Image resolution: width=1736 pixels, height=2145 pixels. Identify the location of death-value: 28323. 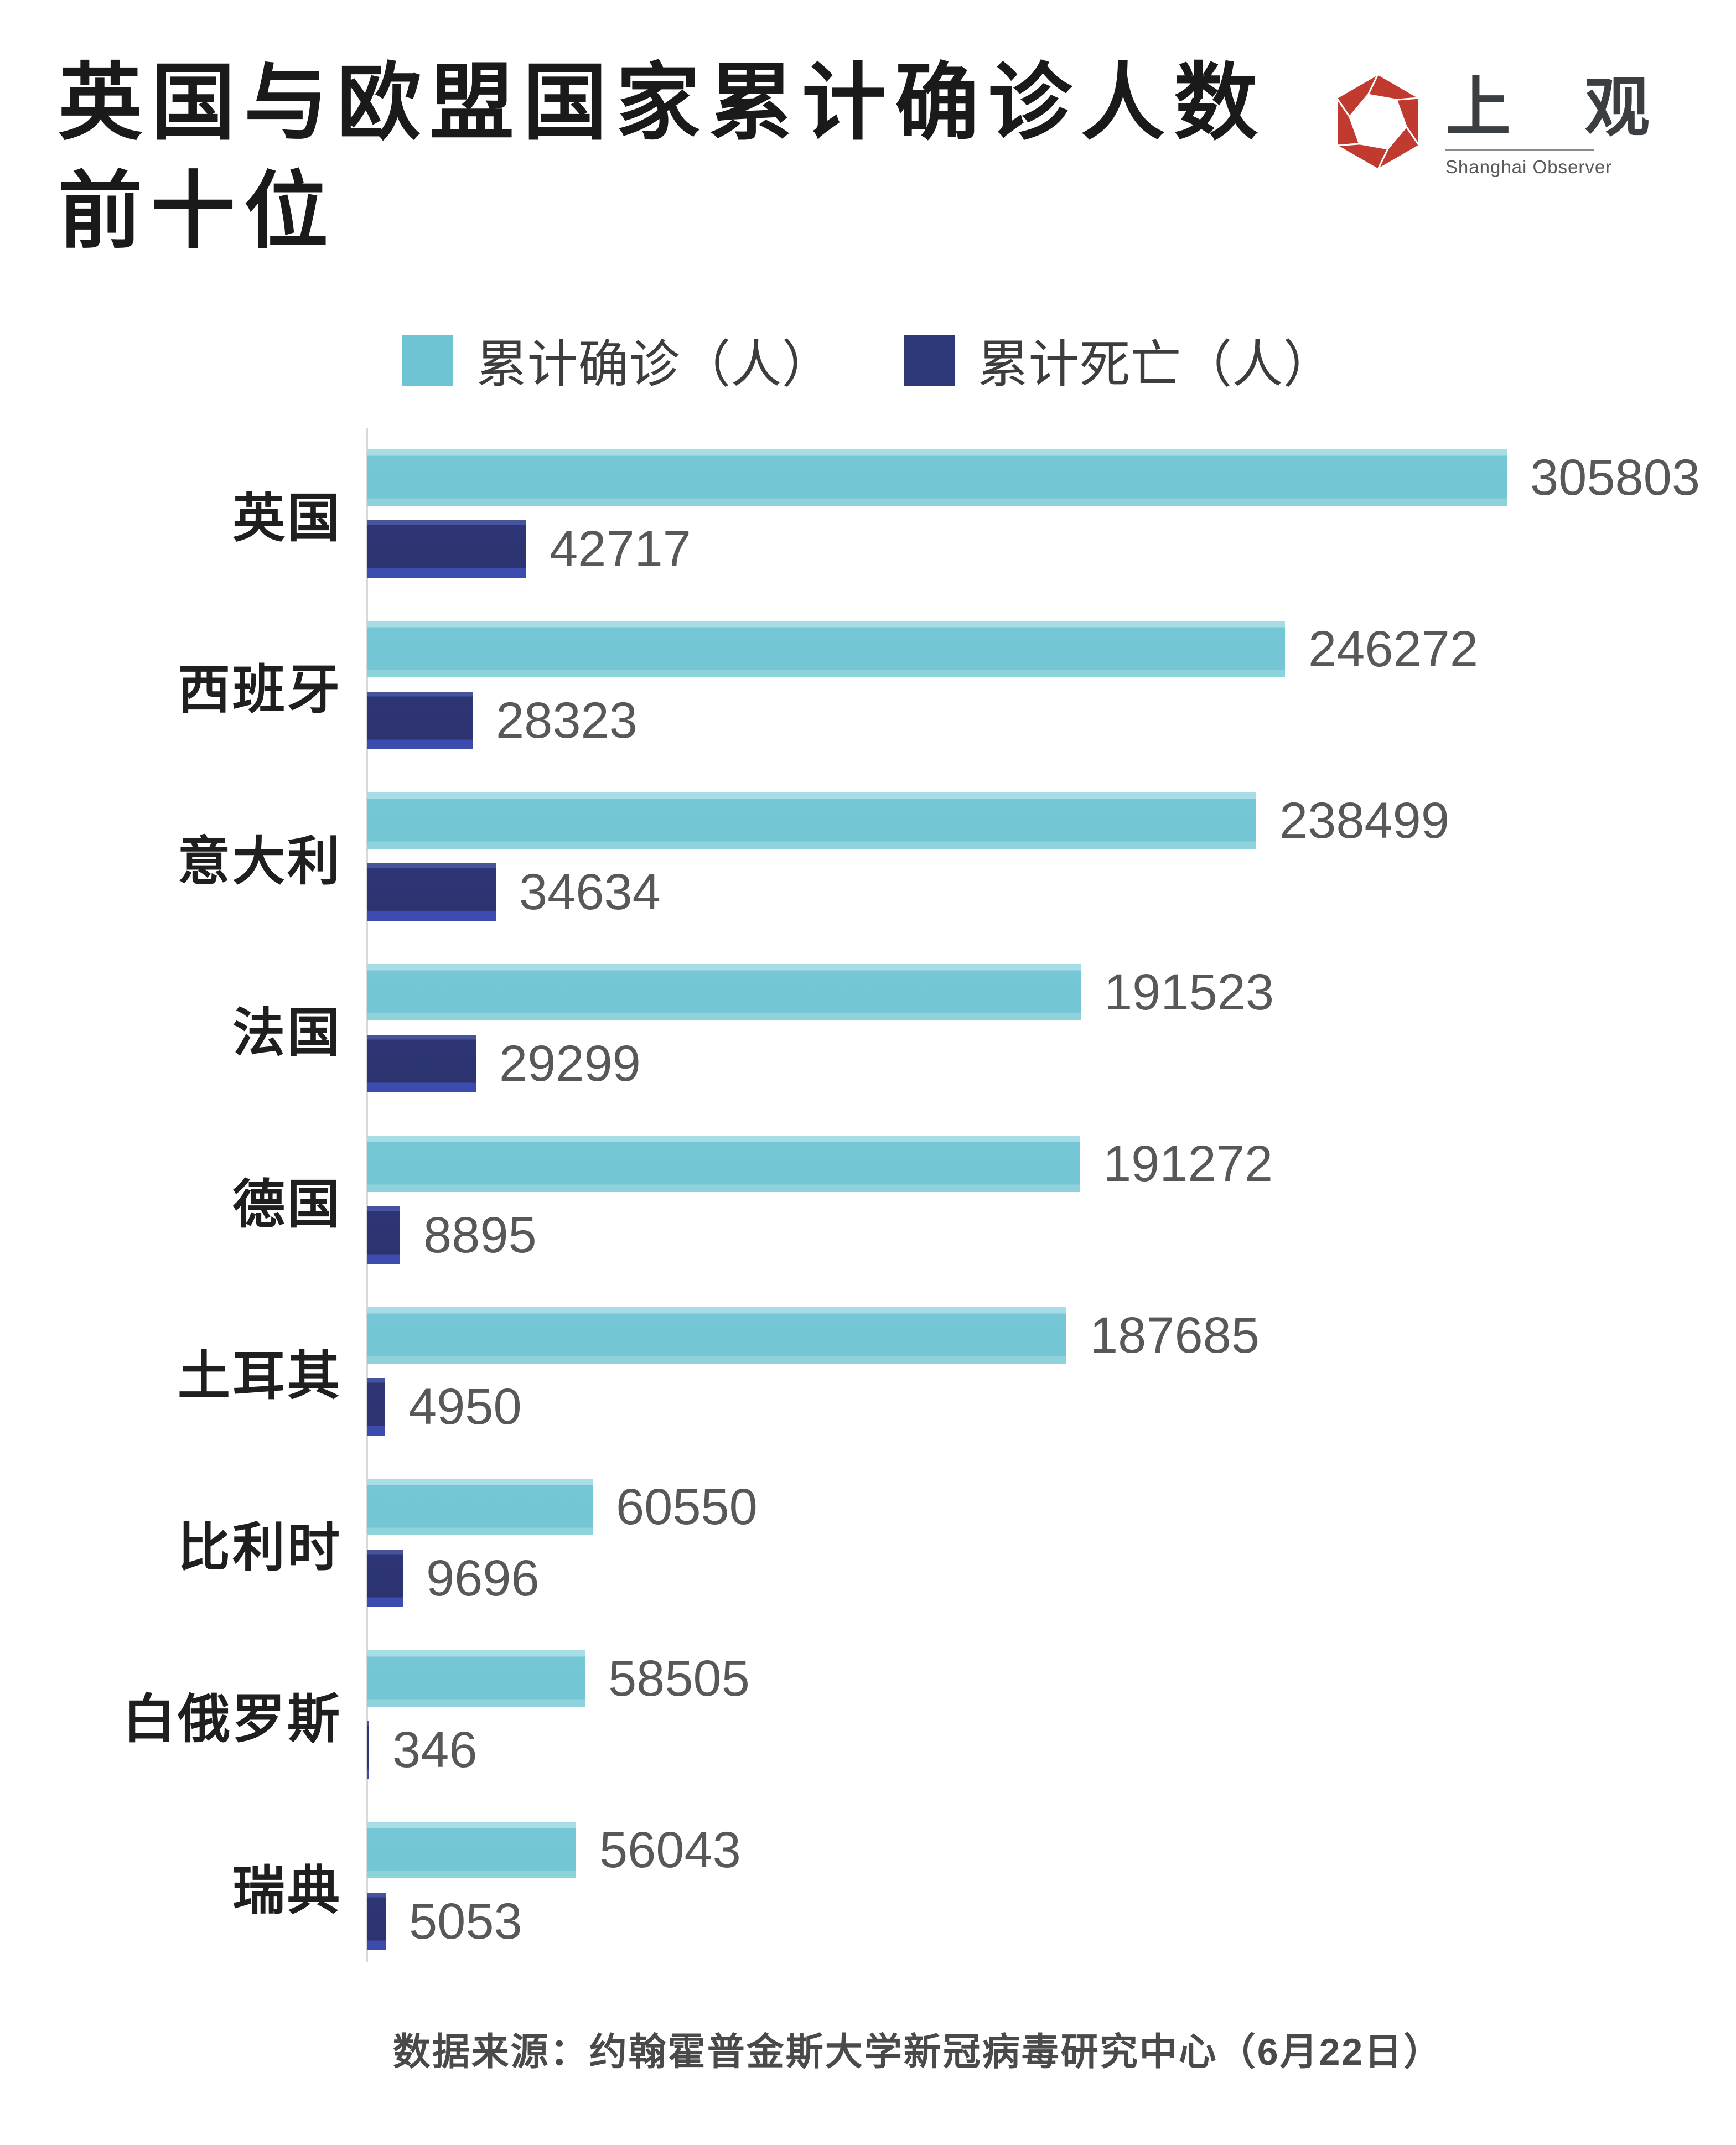
(567, 720).